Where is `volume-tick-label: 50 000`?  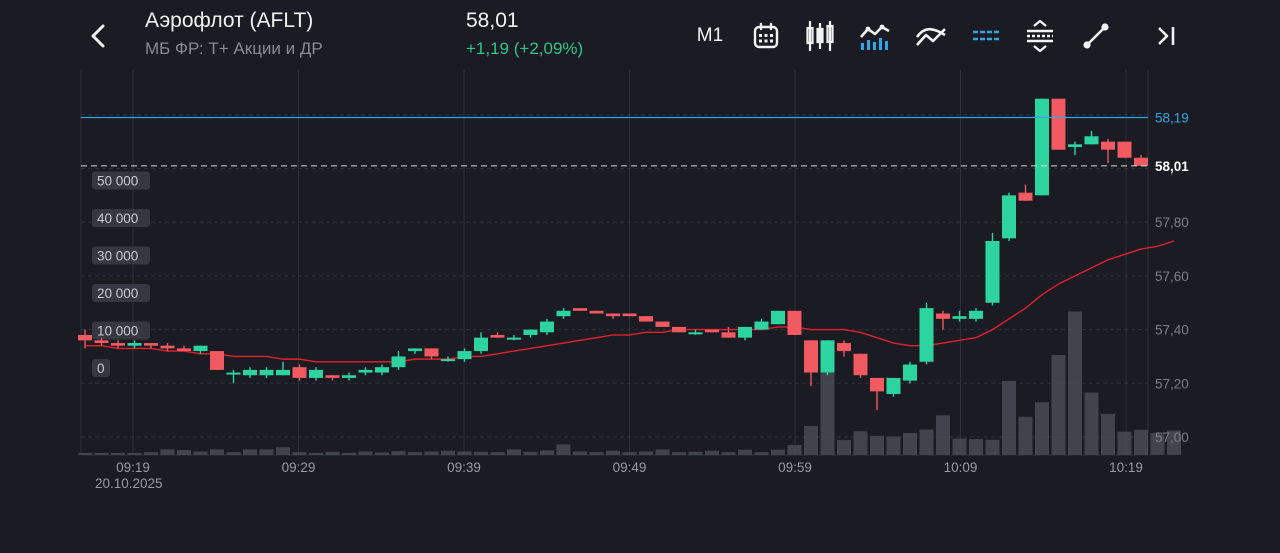
volume-tick-label: 50 000 is located at coordinates (117, 181).